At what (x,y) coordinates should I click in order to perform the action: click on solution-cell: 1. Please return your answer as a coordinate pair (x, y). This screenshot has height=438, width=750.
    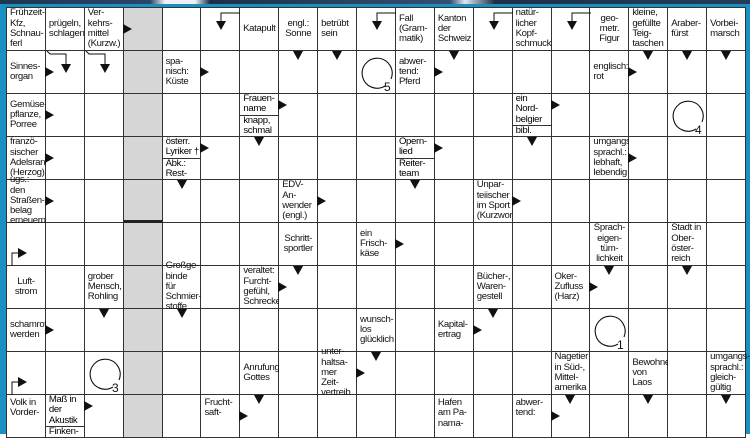
    Looking at the image, I should click on (610, 330).